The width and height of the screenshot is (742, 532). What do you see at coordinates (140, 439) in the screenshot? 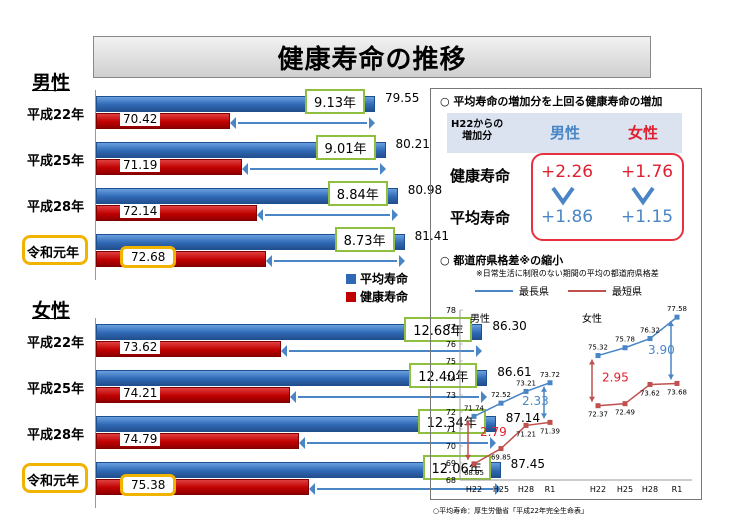
I see `female-healthy-value: 74.79` at bounding box center [140, 439].